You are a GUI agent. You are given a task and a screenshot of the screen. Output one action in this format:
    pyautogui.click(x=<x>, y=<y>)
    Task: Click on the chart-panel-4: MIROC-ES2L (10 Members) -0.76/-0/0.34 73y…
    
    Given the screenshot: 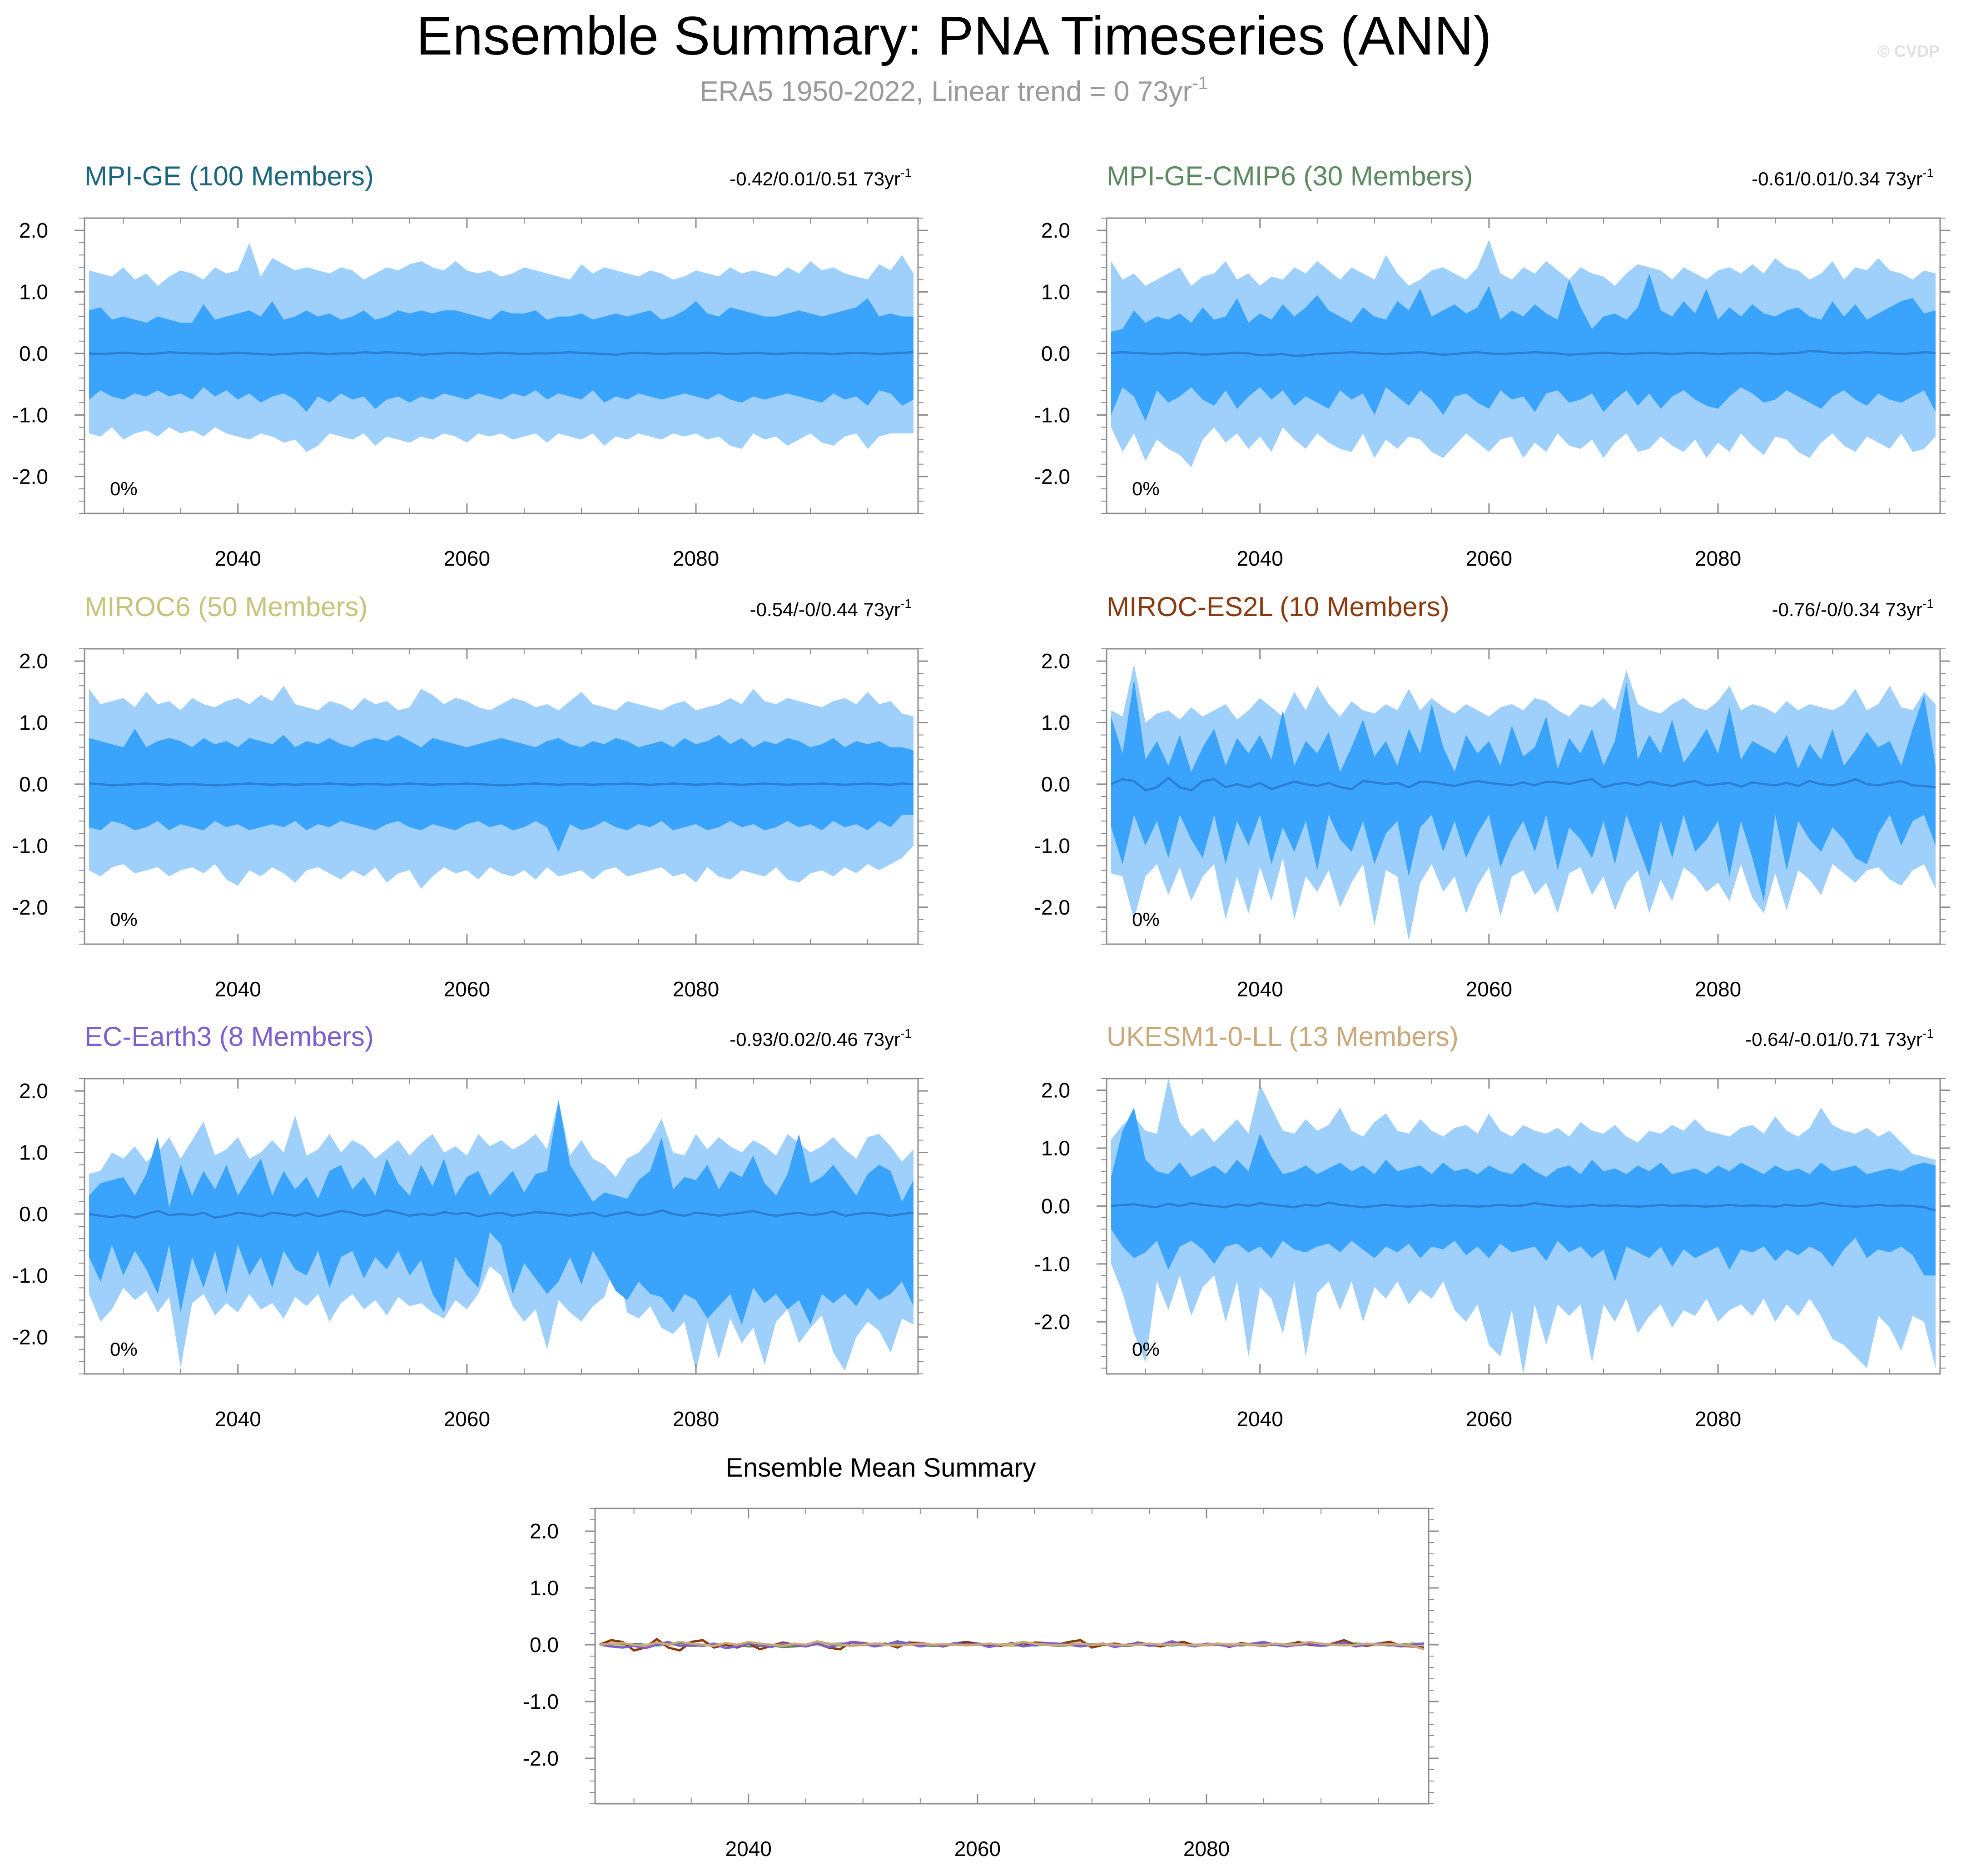 What is the action you would take?
    pyautogui.click(x=1492, y=797)
    